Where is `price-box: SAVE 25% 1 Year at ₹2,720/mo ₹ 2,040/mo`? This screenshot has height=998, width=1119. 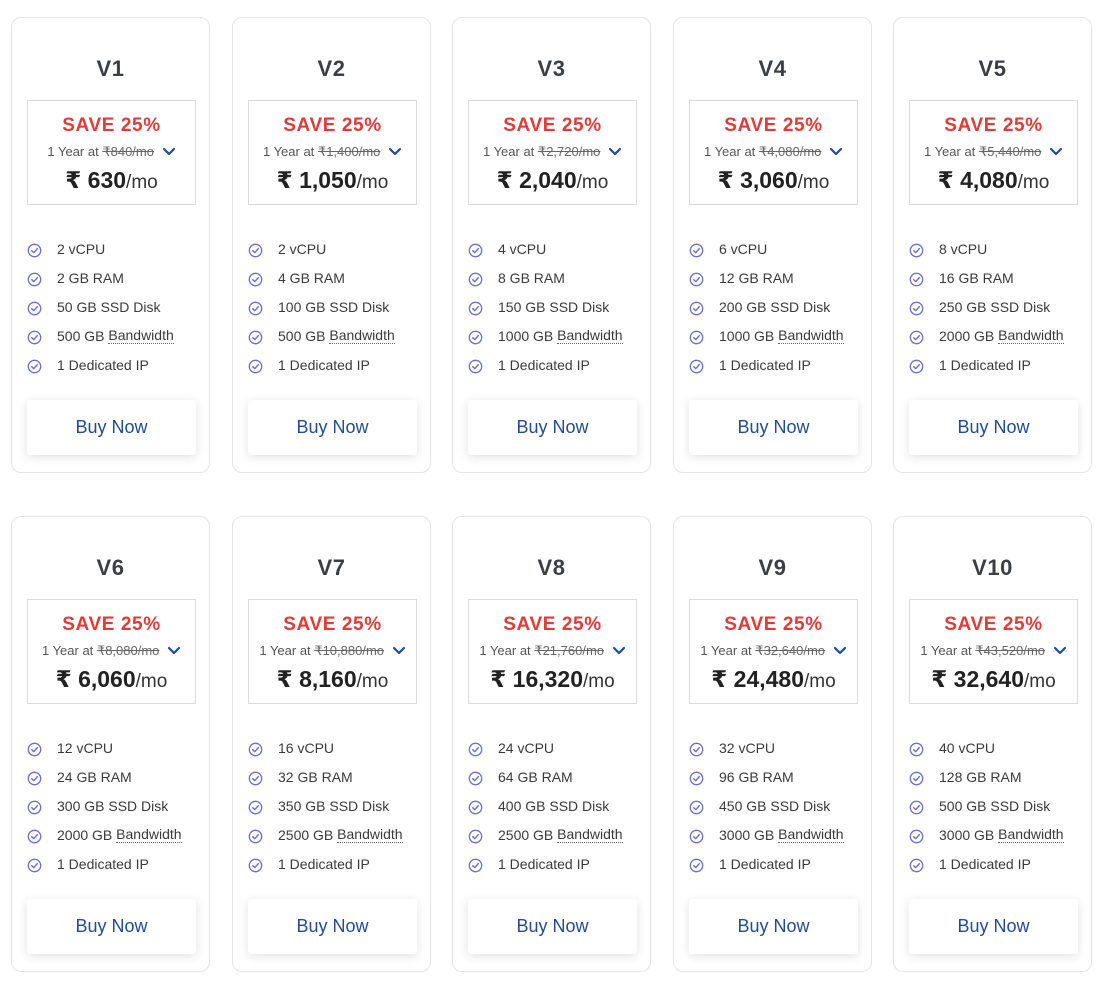
price-box: SAVE 25% 1 Year at ₹2,720/mo ₹ 2,040/mo is located at coordinates (552, 152).